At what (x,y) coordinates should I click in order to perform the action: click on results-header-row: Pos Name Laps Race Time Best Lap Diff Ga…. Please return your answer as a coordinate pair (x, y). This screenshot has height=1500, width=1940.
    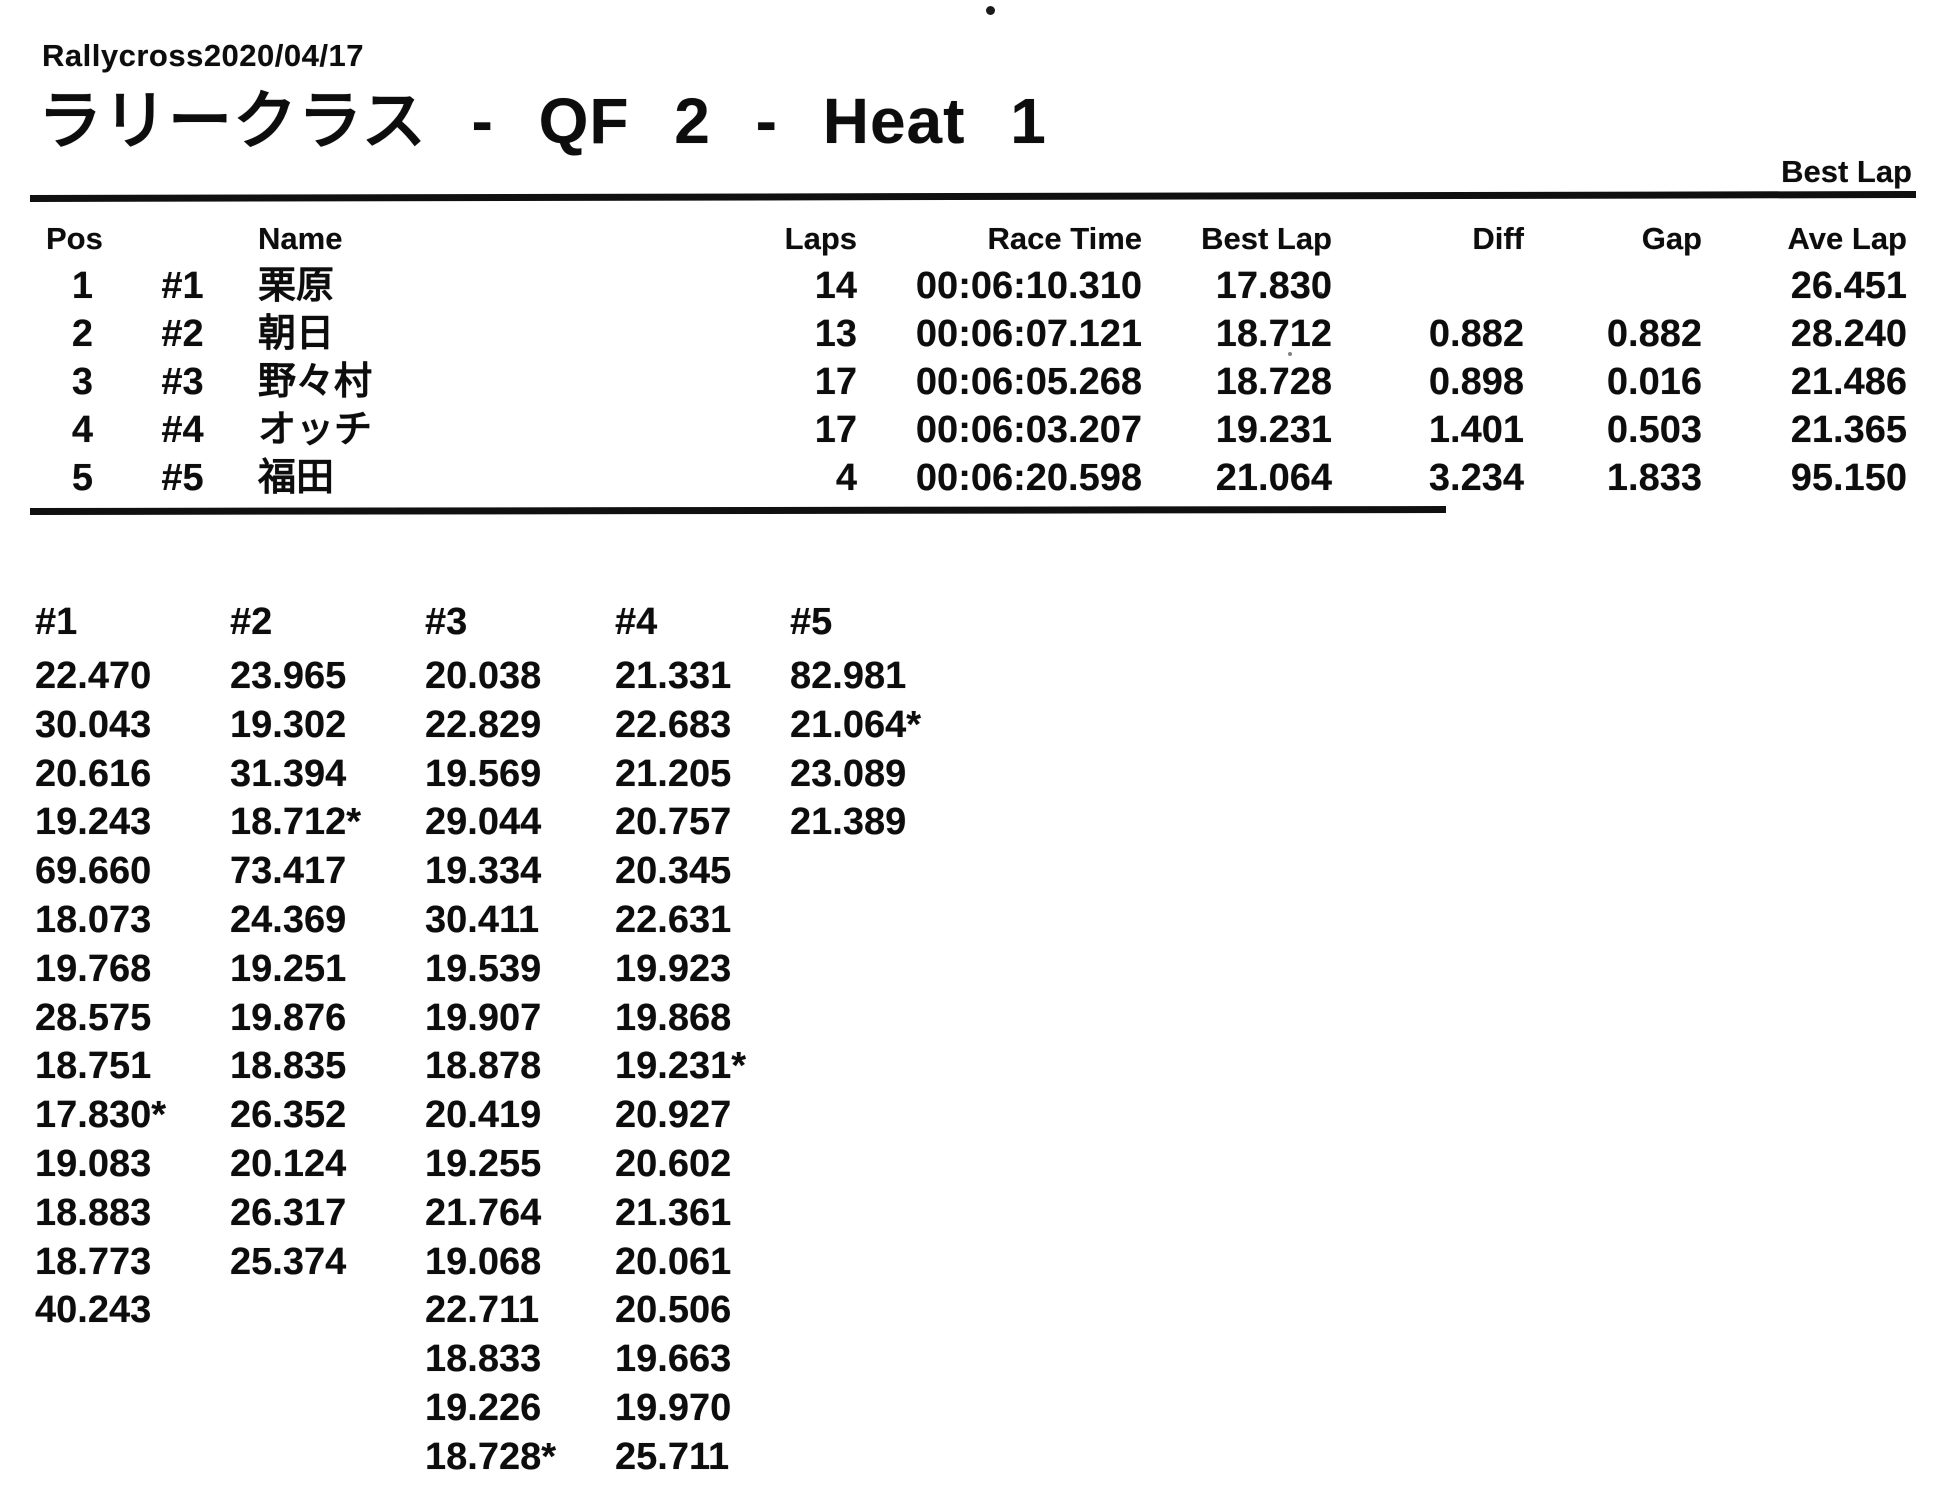
    Looking at the image, I should click on (970, 239).